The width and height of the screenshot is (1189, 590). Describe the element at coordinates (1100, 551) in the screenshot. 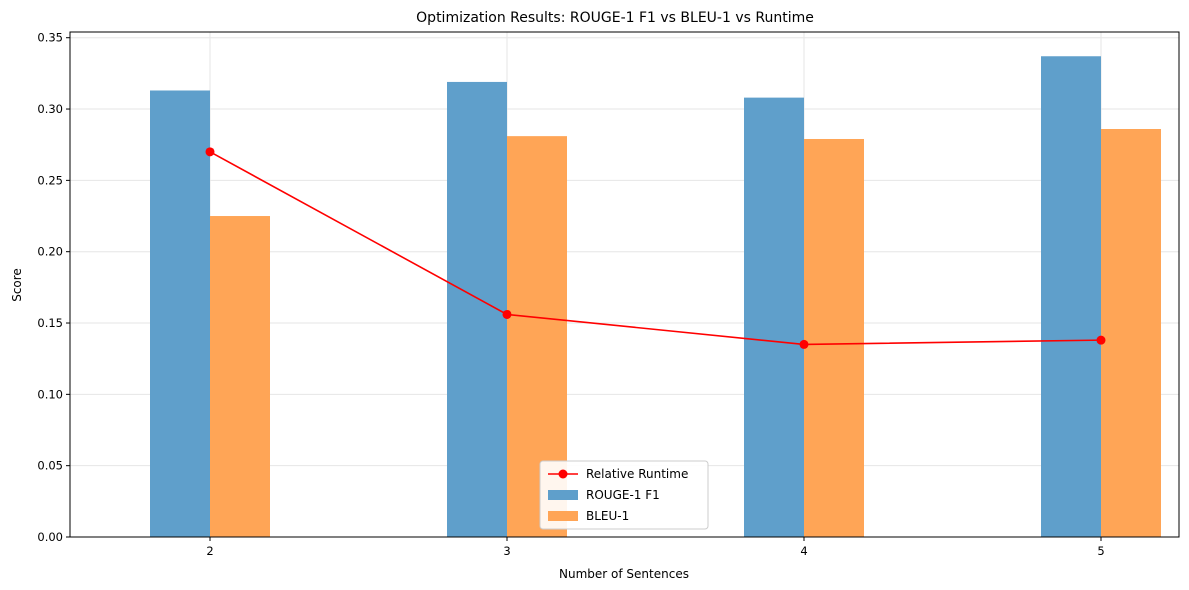

I see `x-tick-label: 5` at that location.